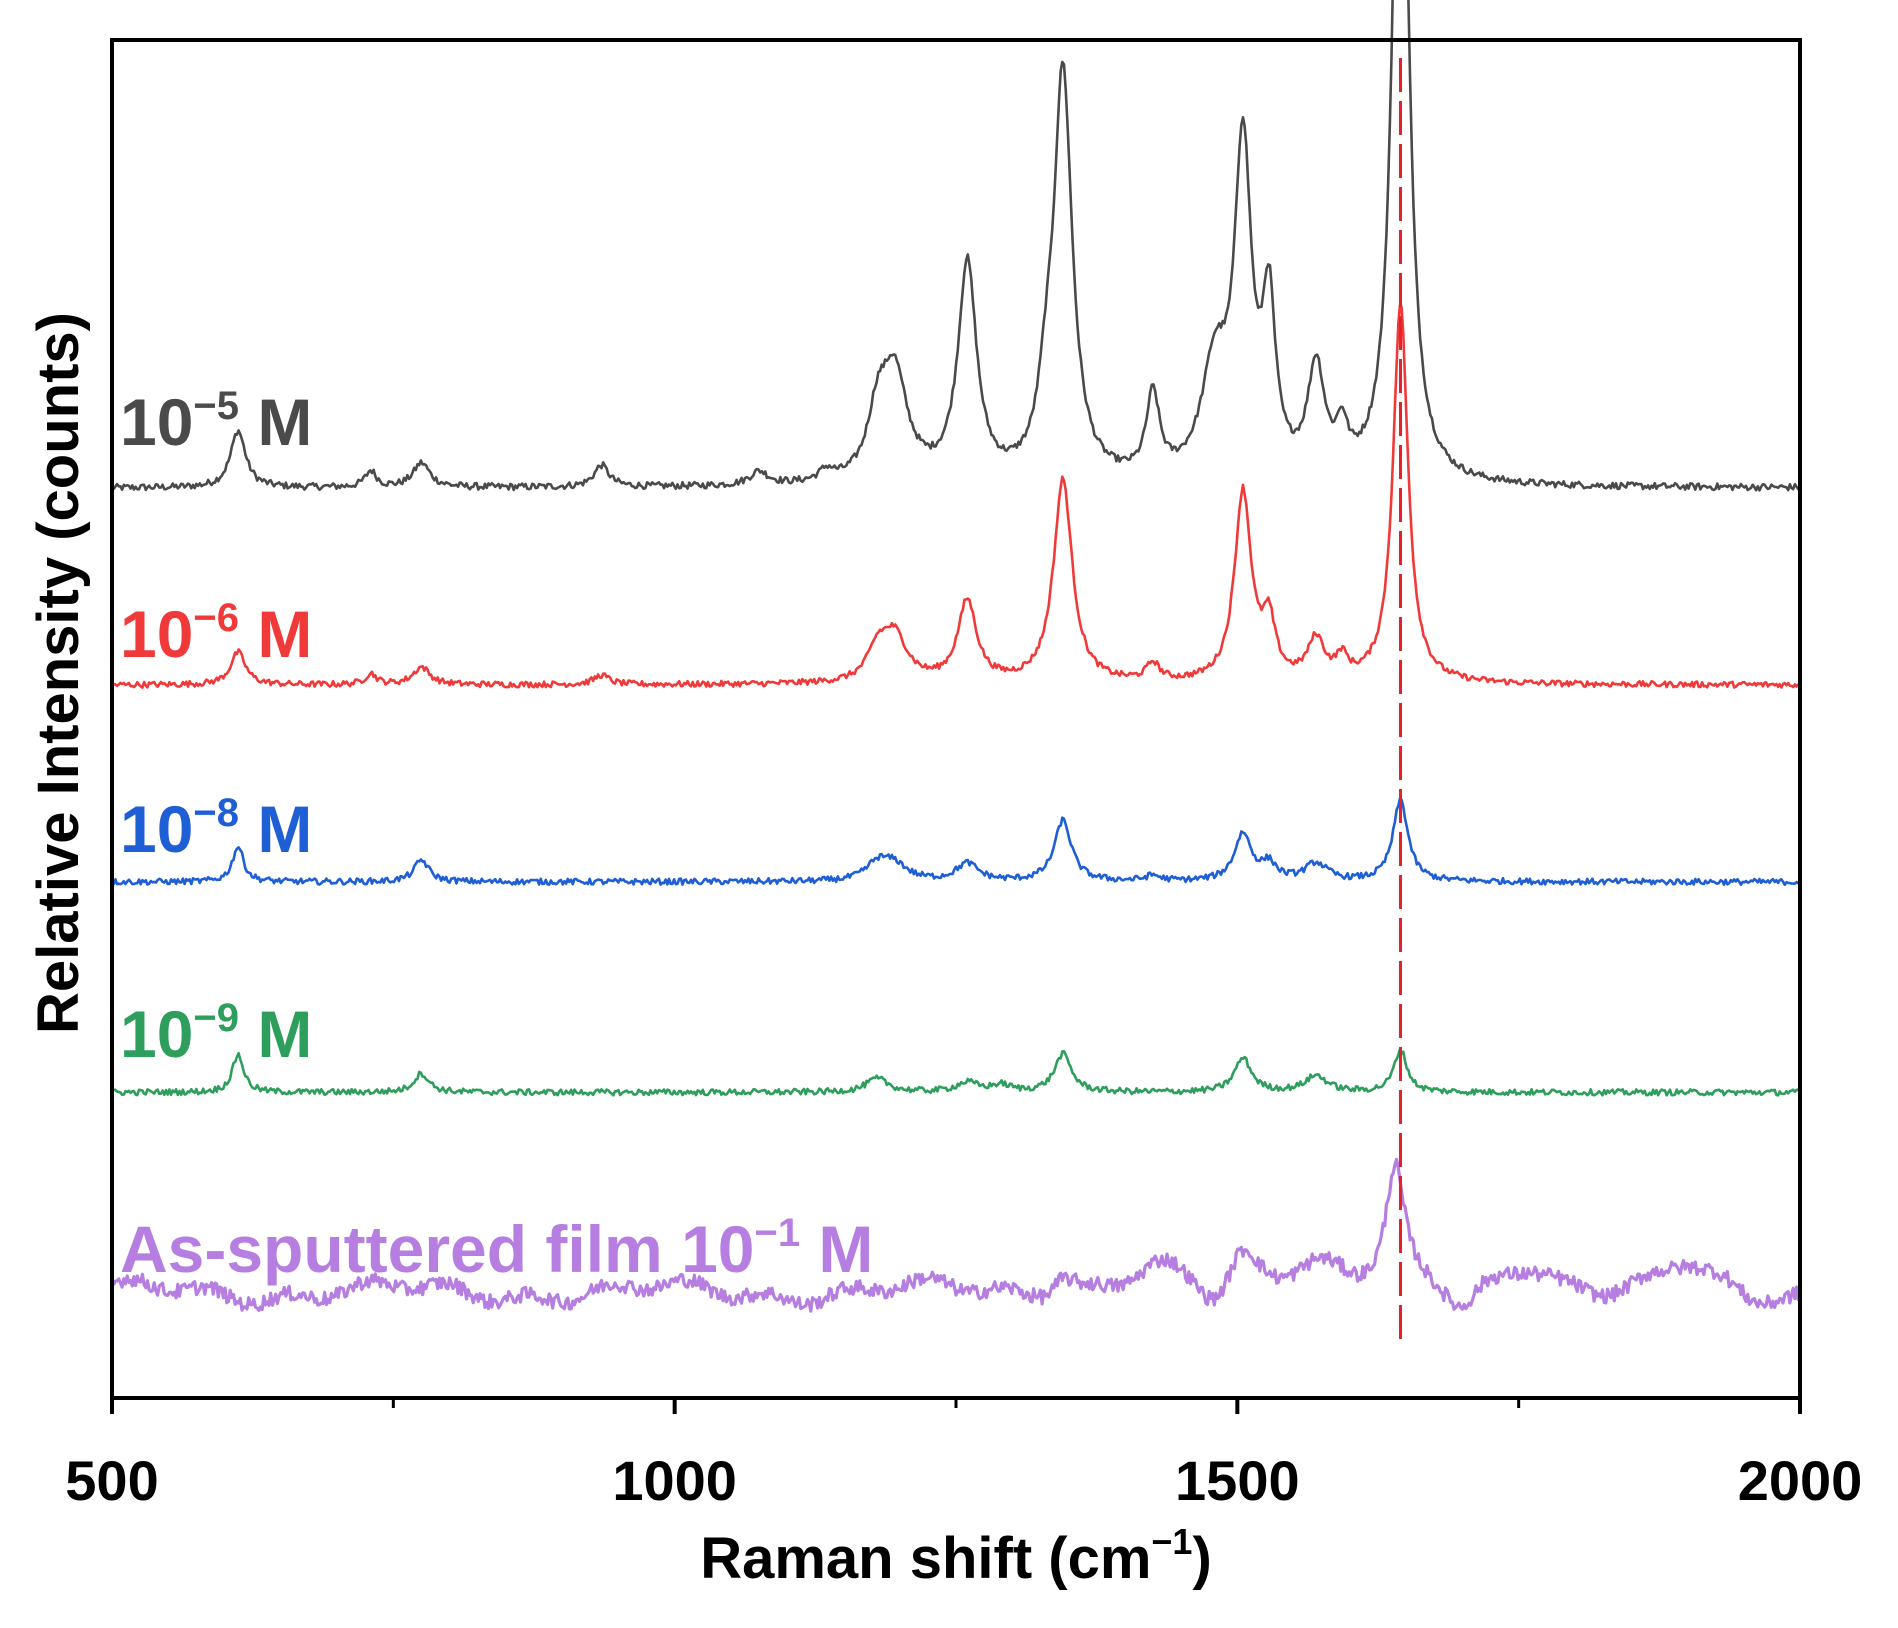  I want to click on x-tick-label: 500, so click(111, 1480).